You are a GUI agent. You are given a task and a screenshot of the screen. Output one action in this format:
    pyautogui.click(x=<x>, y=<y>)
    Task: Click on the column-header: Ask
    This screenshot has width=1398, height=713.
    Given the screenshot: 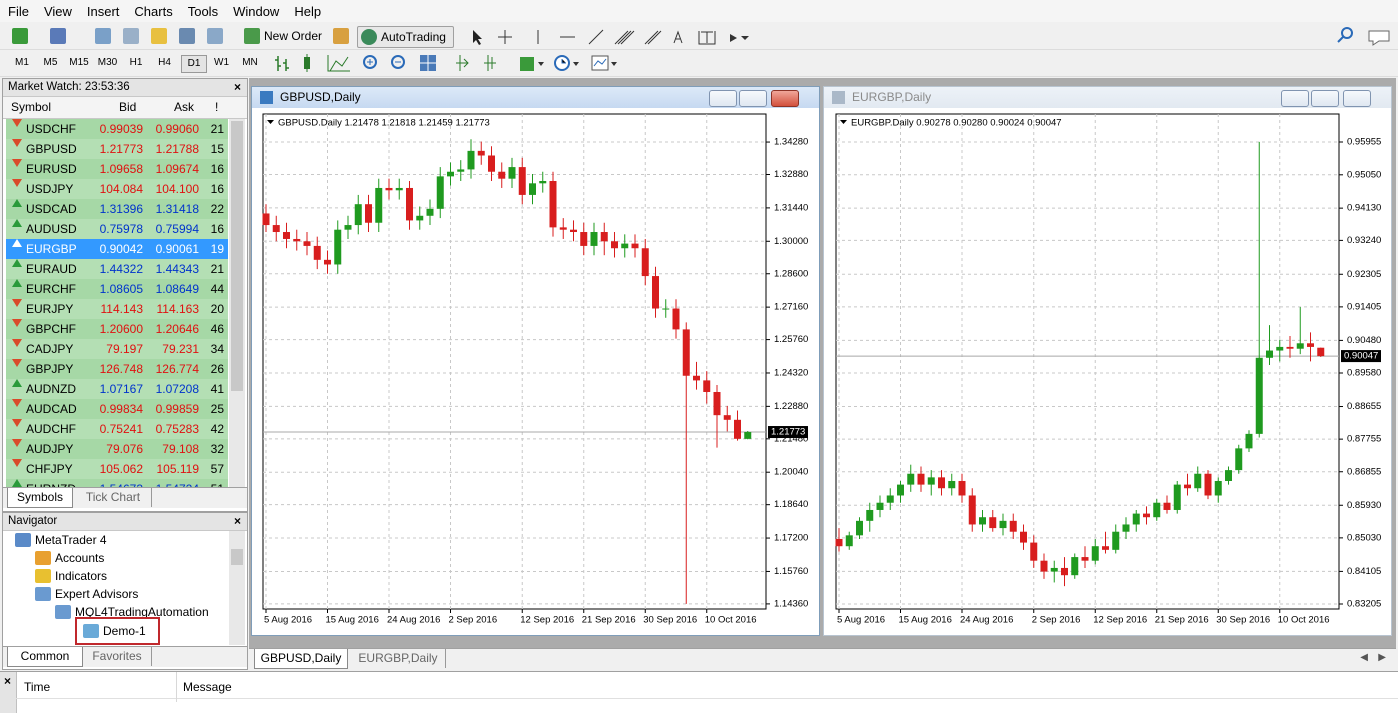 What is the action you would take?
    pyautogui.click(x=184, y=107)
    